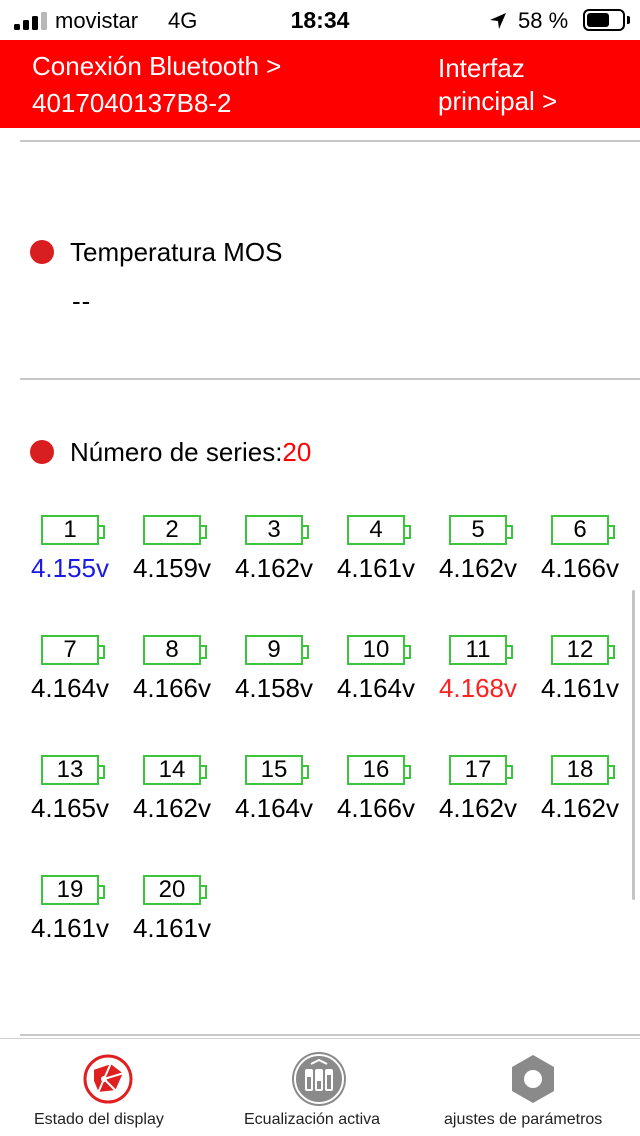 The image size is (640, 1136). What do you see at coordinates (583, 770) in the screenshot?
I see `cell-battery-icon: 18` at bounding box center [583, 770].